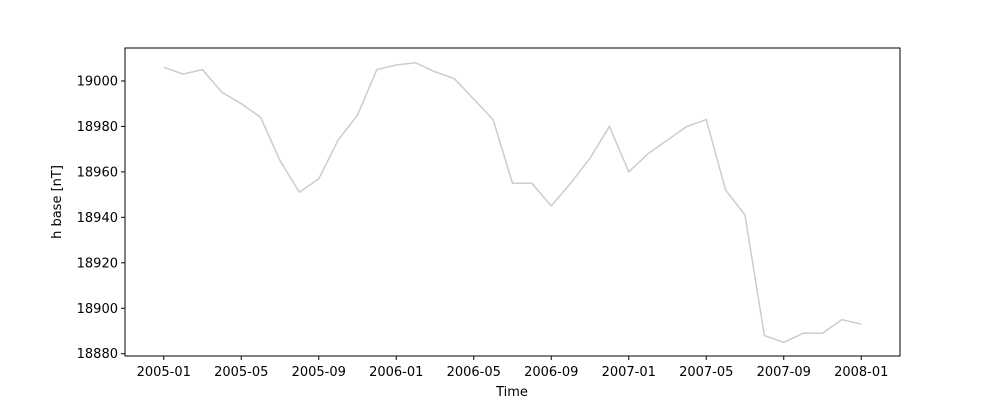 The height and width of the screenshot is (404, 1000). Describe the element at coordinates (629, 372) in the screenshot. I see `x-tick-label: 2007-01` at that location.